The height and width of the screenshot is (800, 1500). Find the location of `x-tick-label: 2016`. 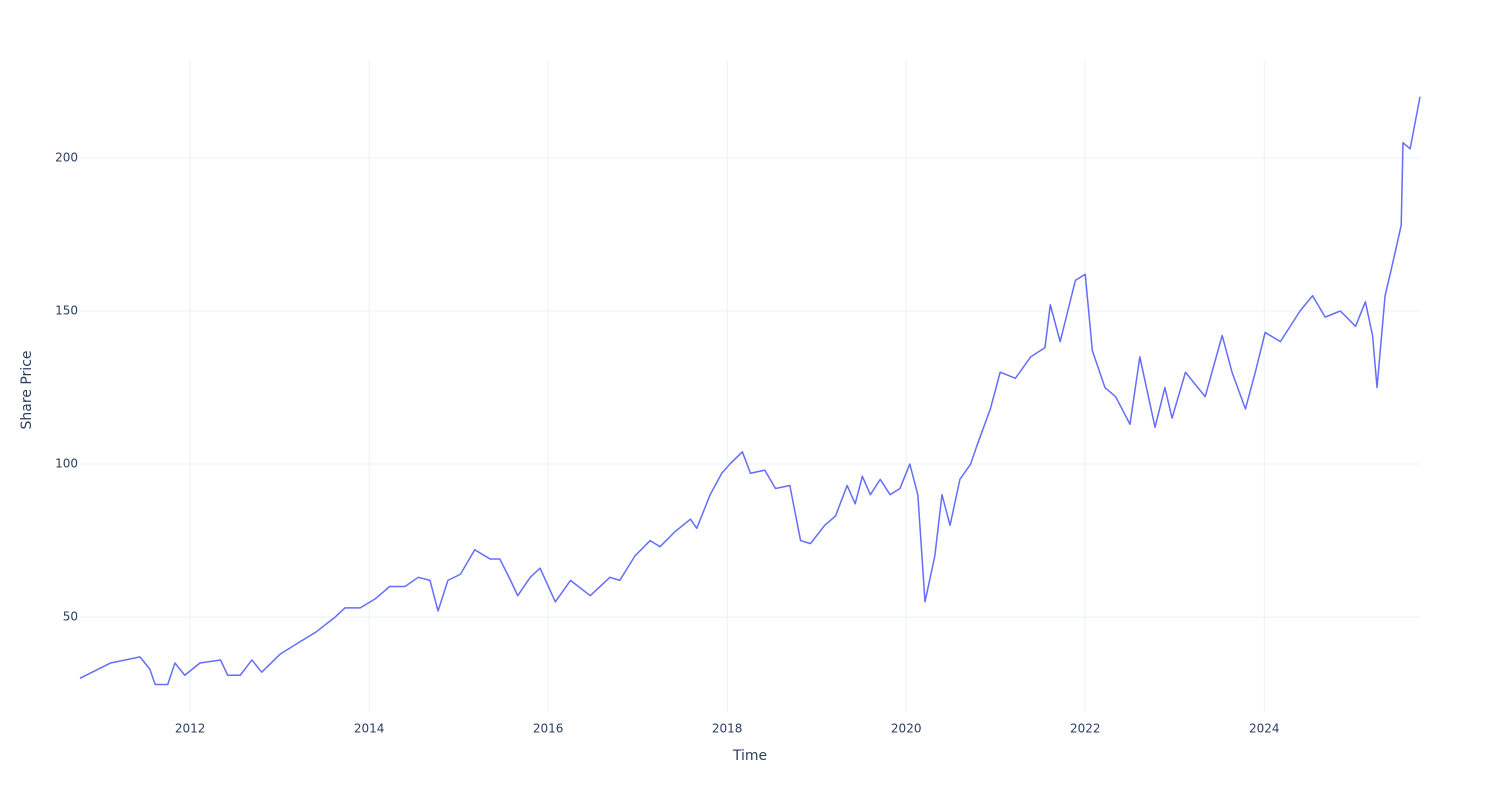

x-tick-label: 2016 is located at coordinates (548, 729).